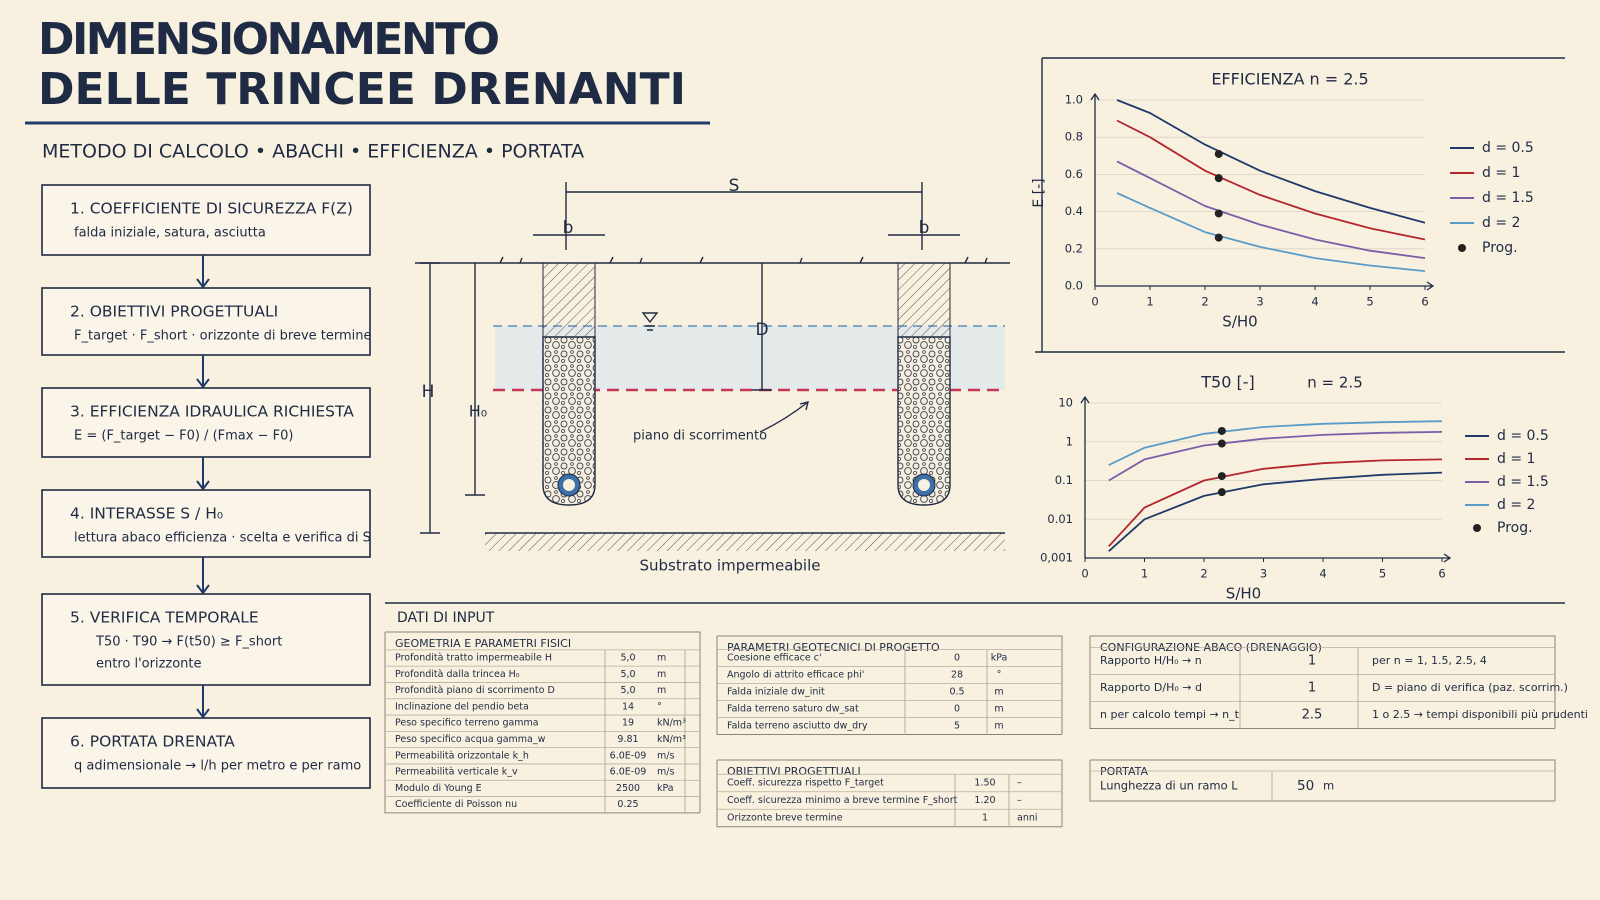  Describe the element at coordinates (785, 818) in the screenshot. I see `table-cell: Orizzonte breve termine` at that location.